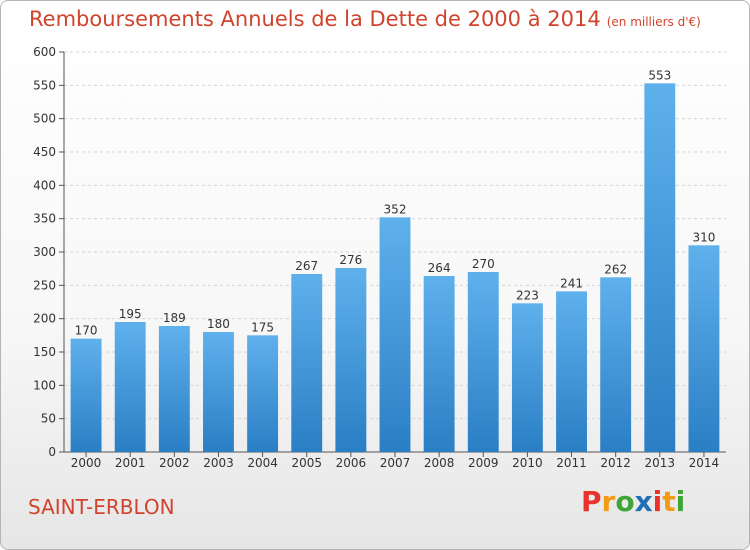 This screenshot has height=550, width=750. What do you see at coordinates (527, 377) in the screenshot?
I see `bar-2010` at bounding box center [527, 377].